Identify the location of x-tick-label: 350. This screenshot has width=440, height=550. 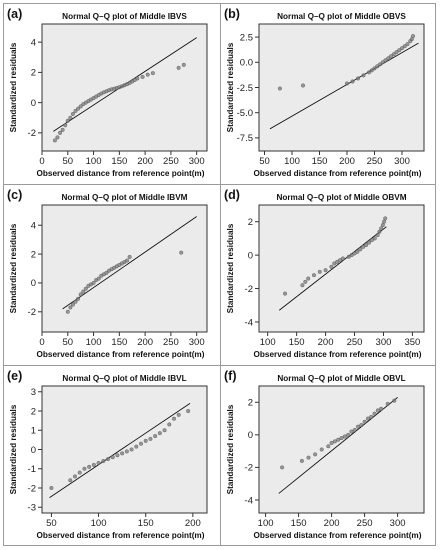
(412, 342).